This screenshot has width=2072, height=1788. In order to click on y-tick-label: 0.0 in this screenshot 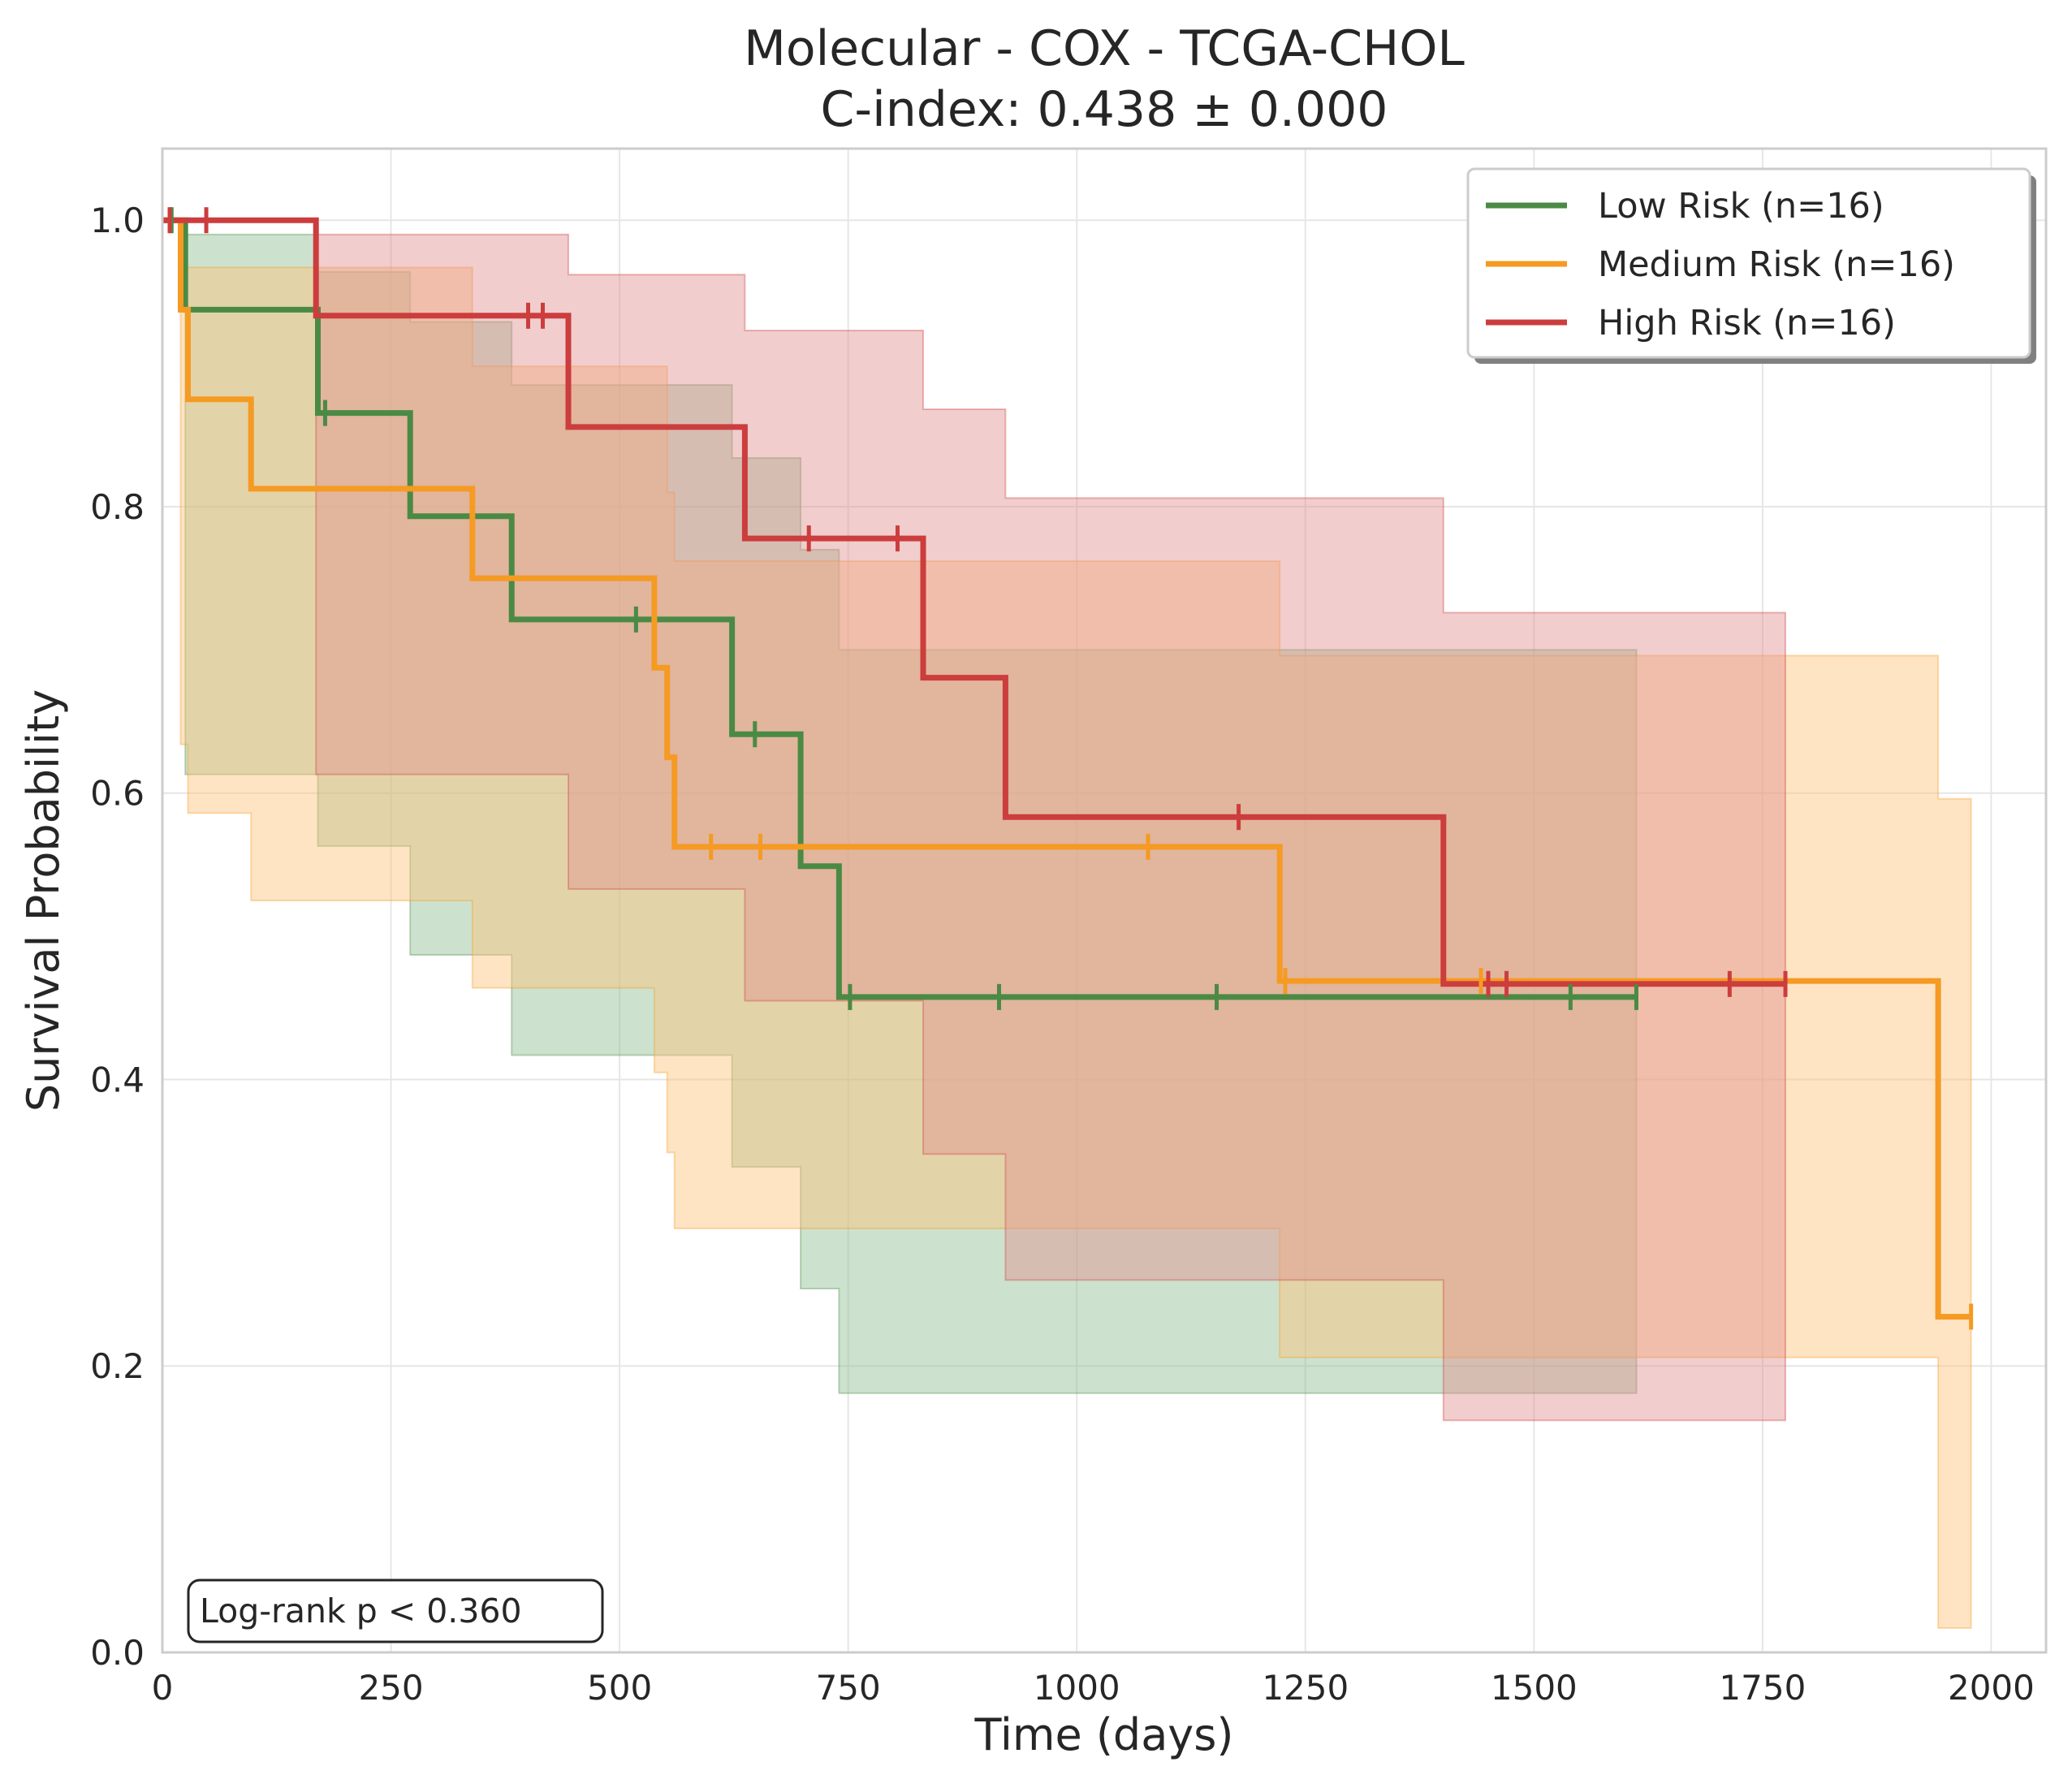, I will do `click(118, 1653)`.